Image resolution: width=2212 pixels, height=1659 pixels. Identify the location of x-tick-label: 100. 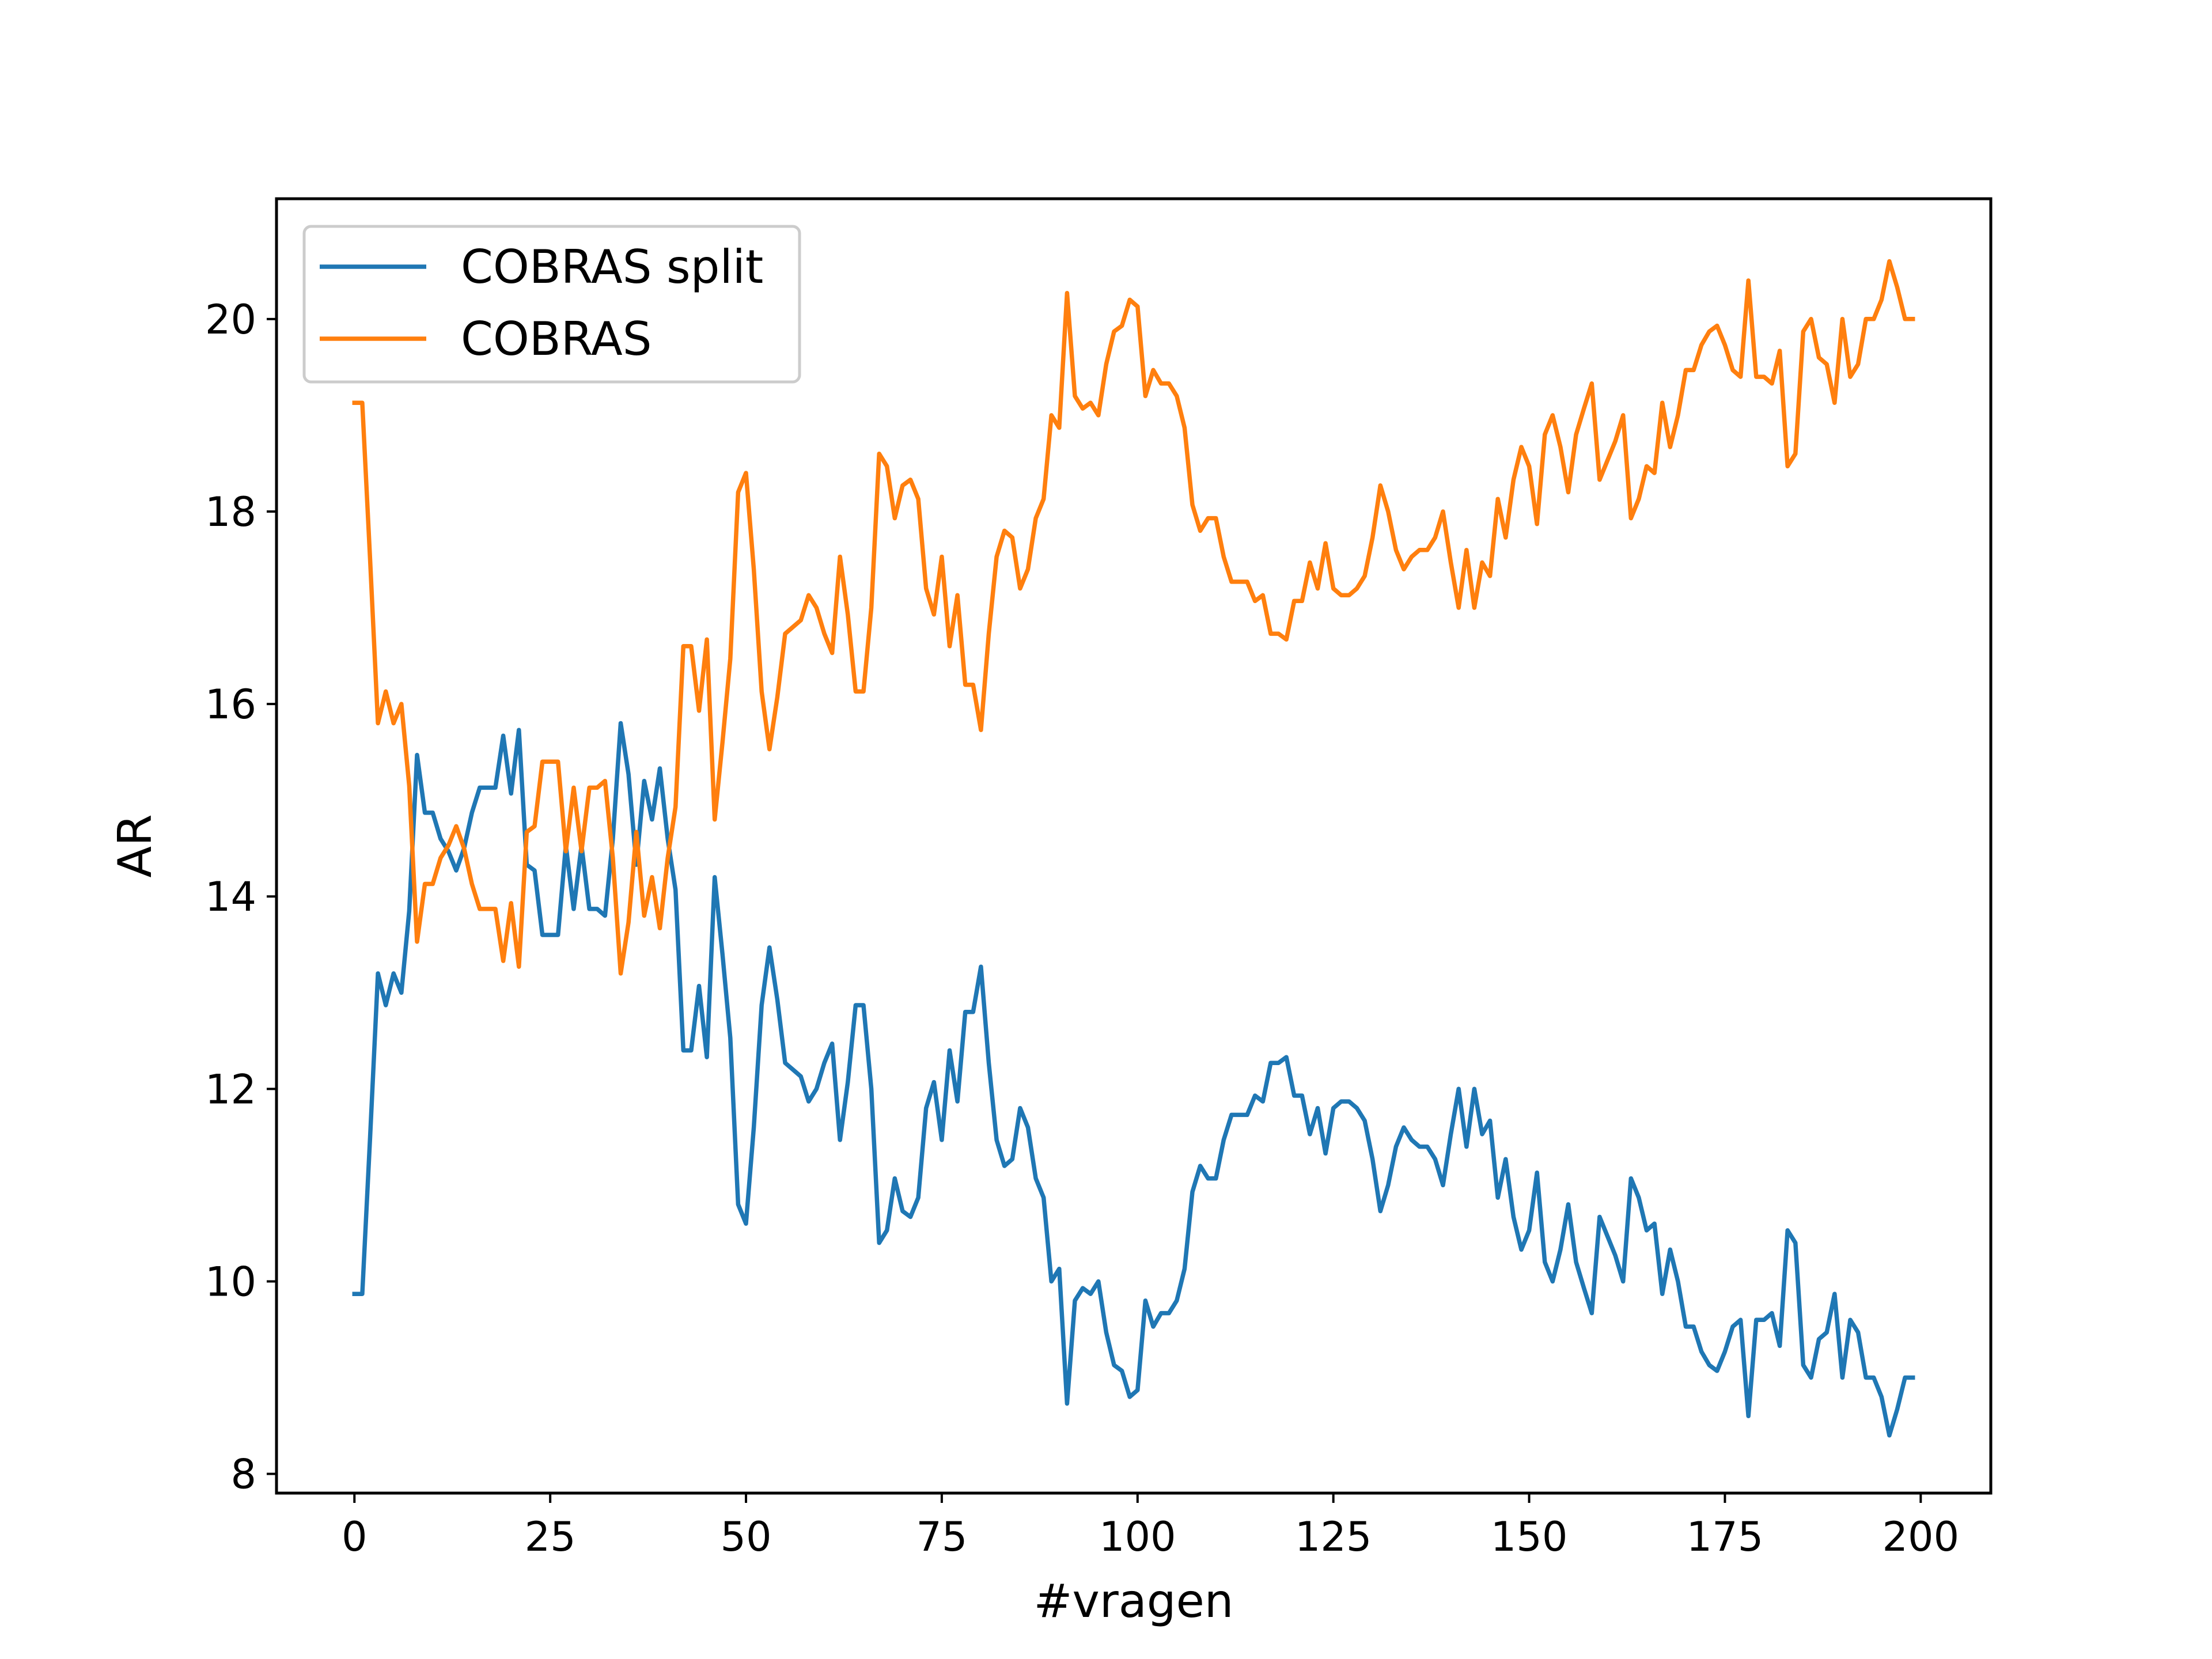
(1137, 1536).